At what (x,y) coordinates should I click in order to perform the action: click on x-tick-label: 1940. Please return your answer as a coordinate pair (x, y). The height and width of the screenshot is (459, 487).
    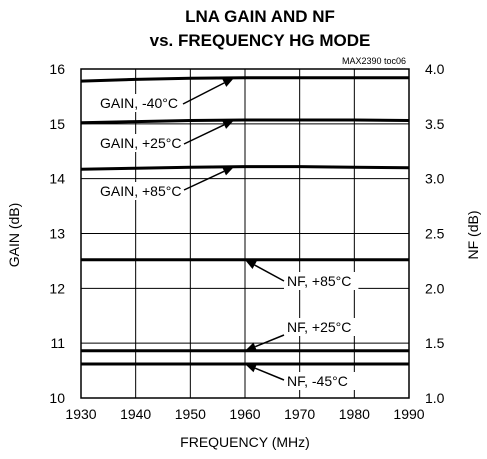
    Looking at the image, I should click on (135, 414).